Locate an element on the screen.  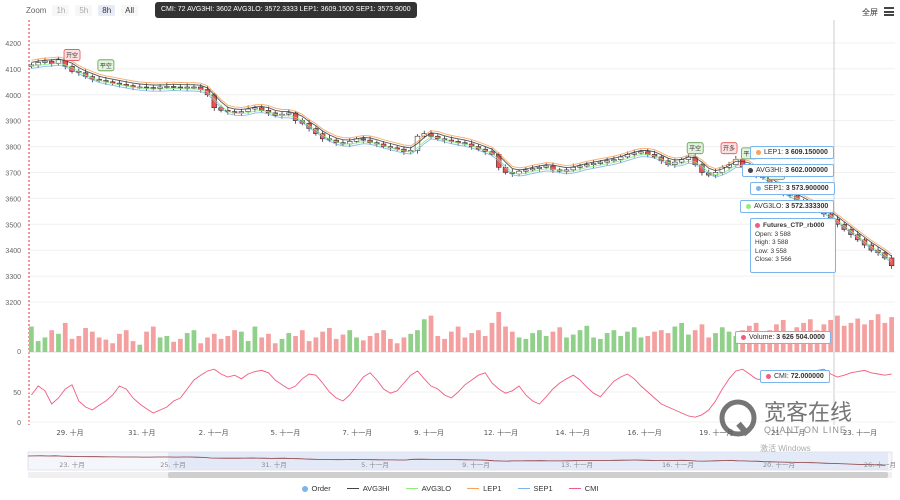
zoom-1h-button: 1h is located at coordinates (61, 10).